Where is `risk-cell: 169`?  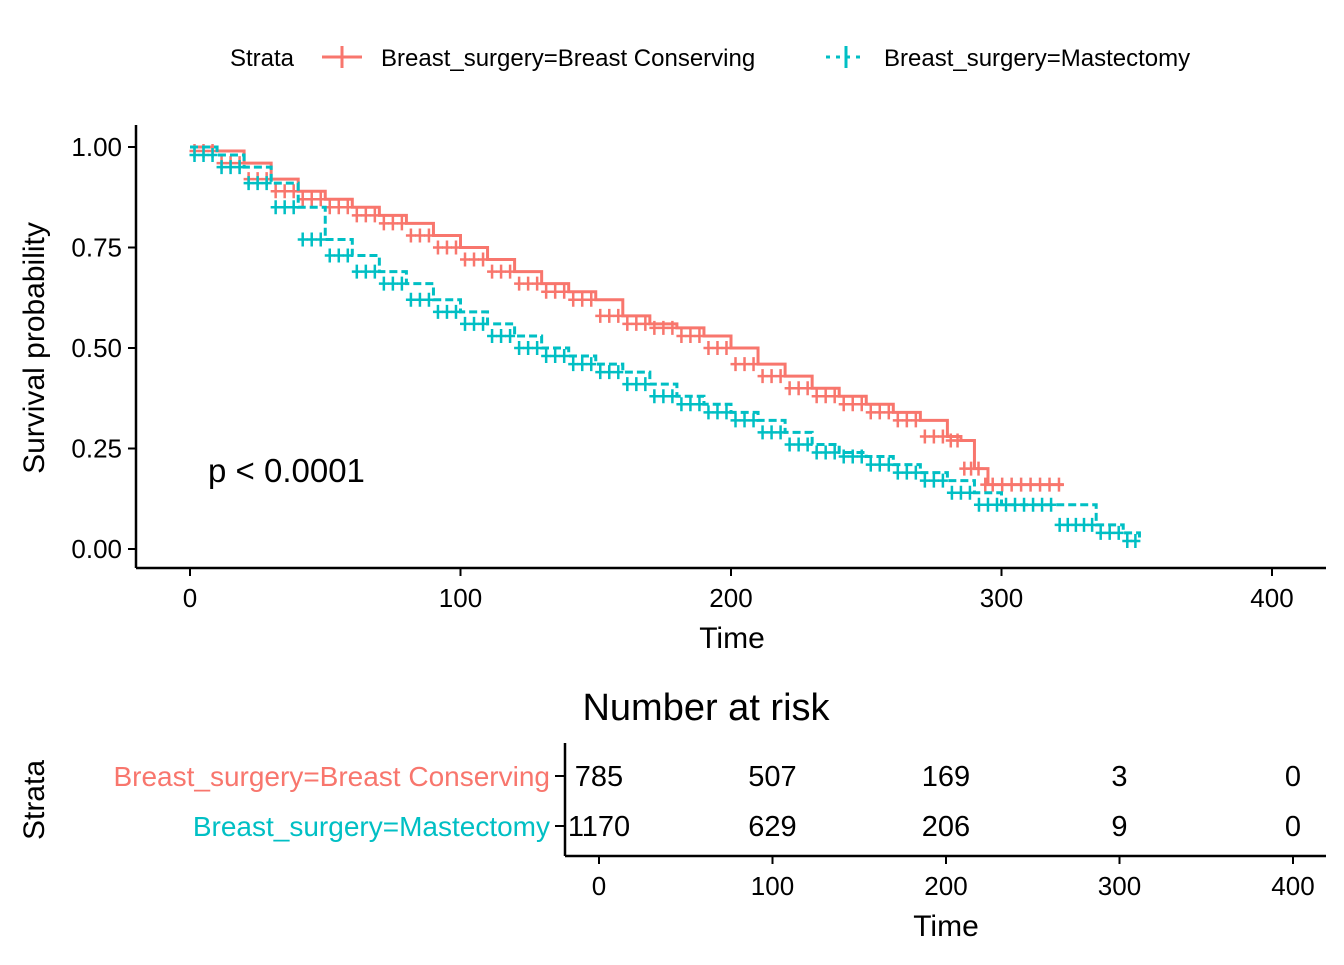 risk-cell: 169 is located at coordinates (946, 777).